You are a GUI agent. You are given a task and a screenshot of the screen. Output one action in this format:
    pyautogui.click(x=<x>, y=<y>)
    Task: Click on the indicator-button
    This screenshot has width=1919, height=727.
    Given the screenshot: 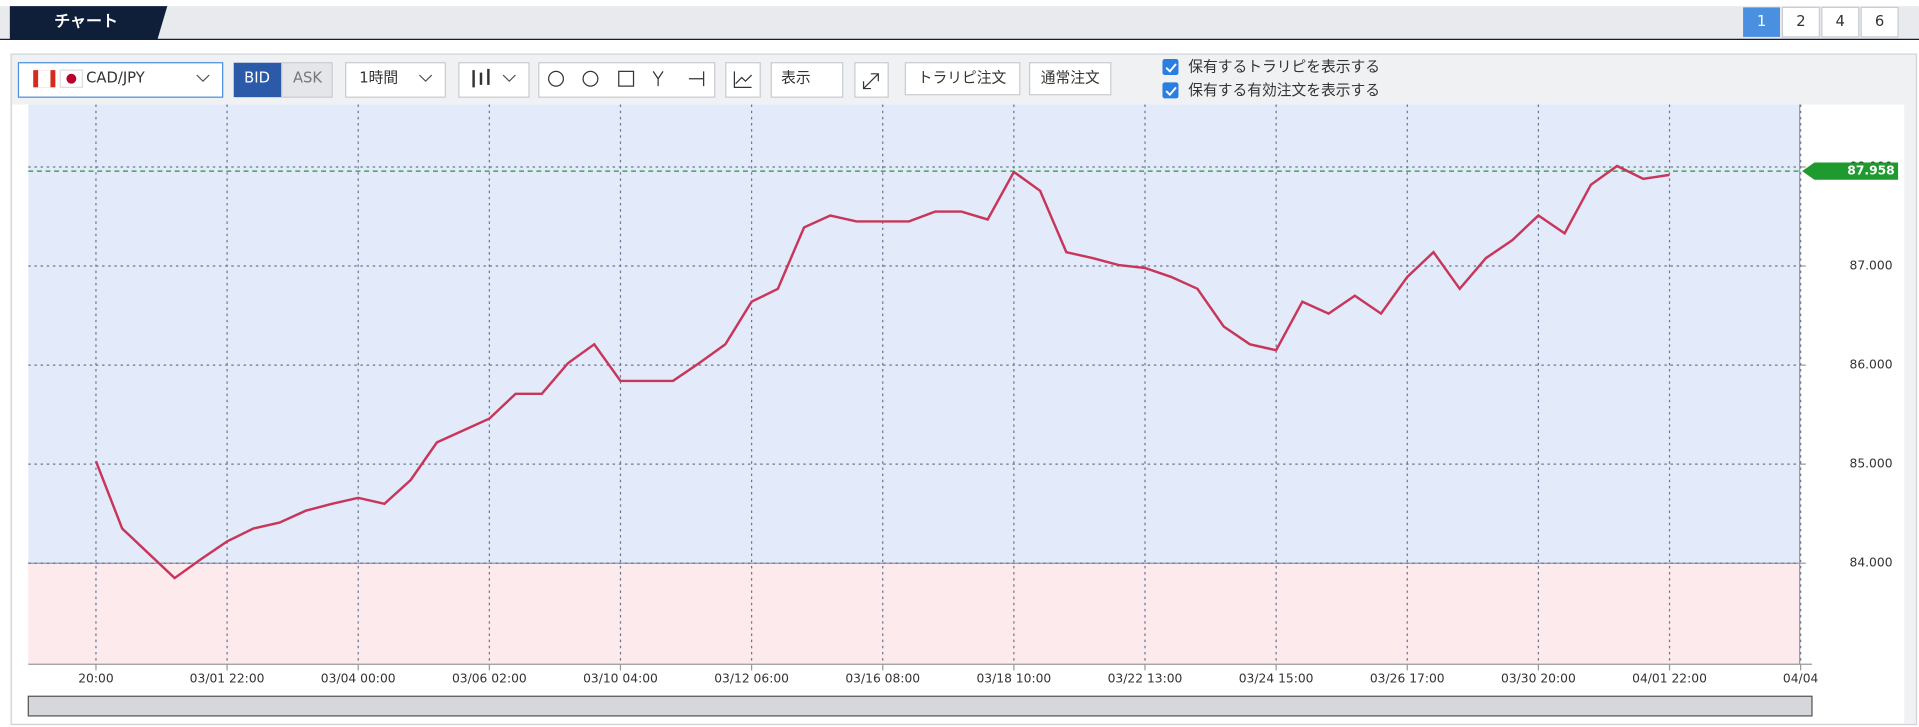 What is the action you would take?
    pyautogui.click(x=743, y=80)
    